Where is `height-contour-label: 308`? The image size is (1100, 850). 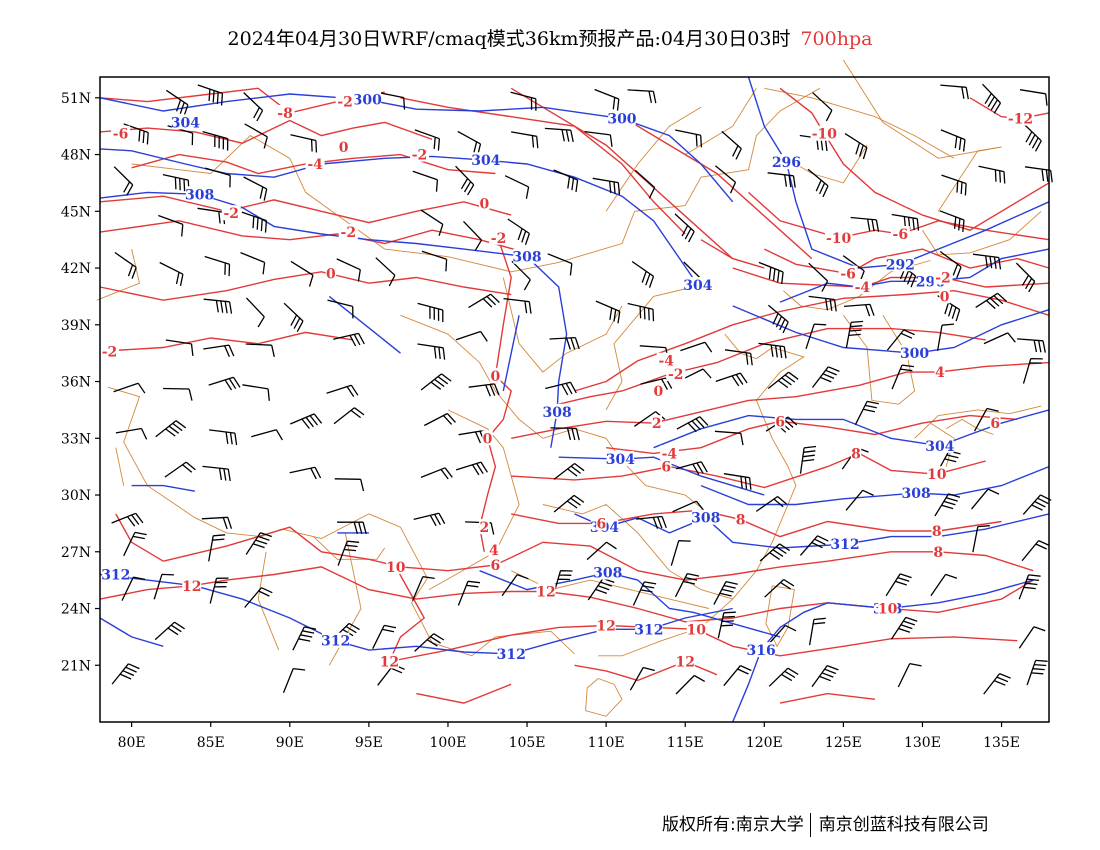
height-contour-label: 308 is located at coordinates (607, 574).